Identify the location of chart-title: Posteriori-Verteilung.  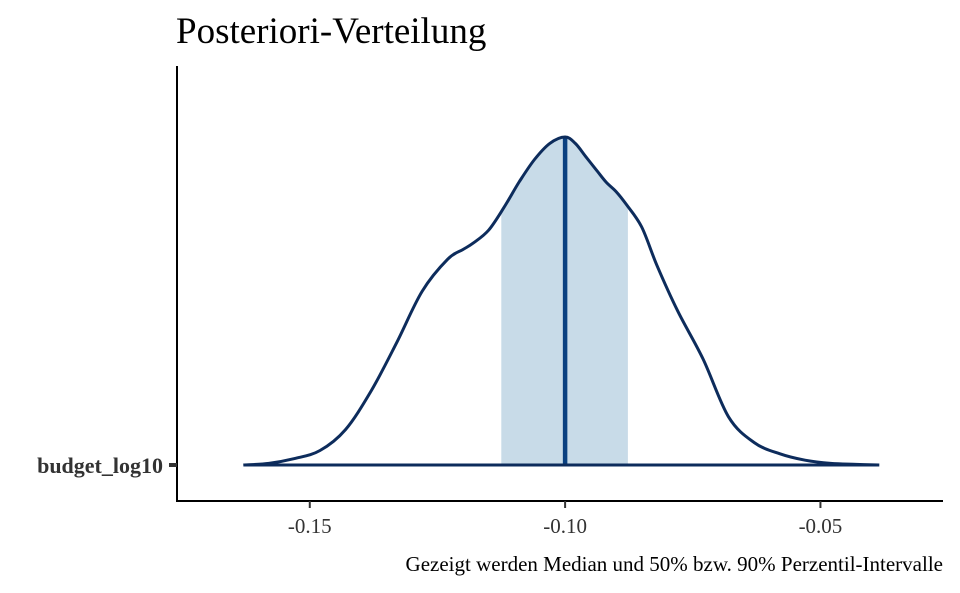
(331, 31).